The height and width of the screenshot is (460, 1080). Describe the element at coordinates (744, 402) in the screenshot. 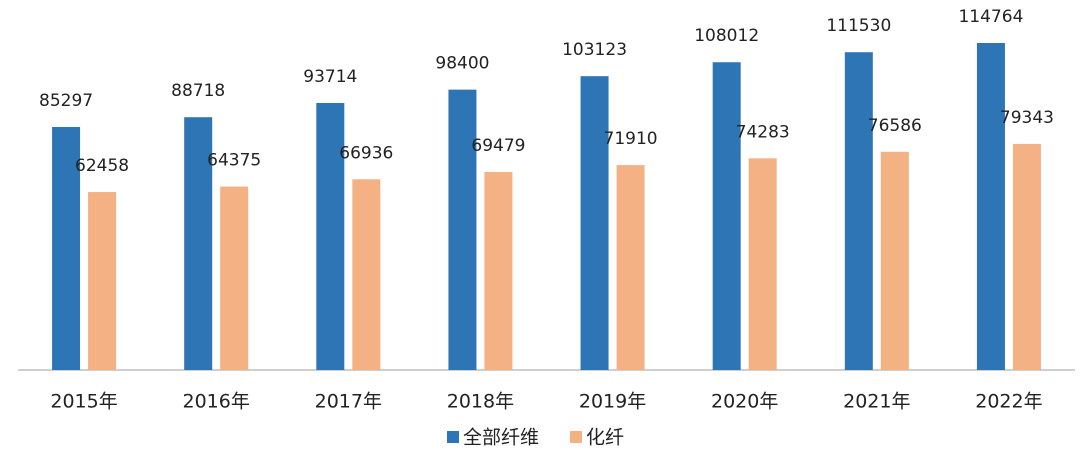

I see `x-tick-label: 2020年` at that location.